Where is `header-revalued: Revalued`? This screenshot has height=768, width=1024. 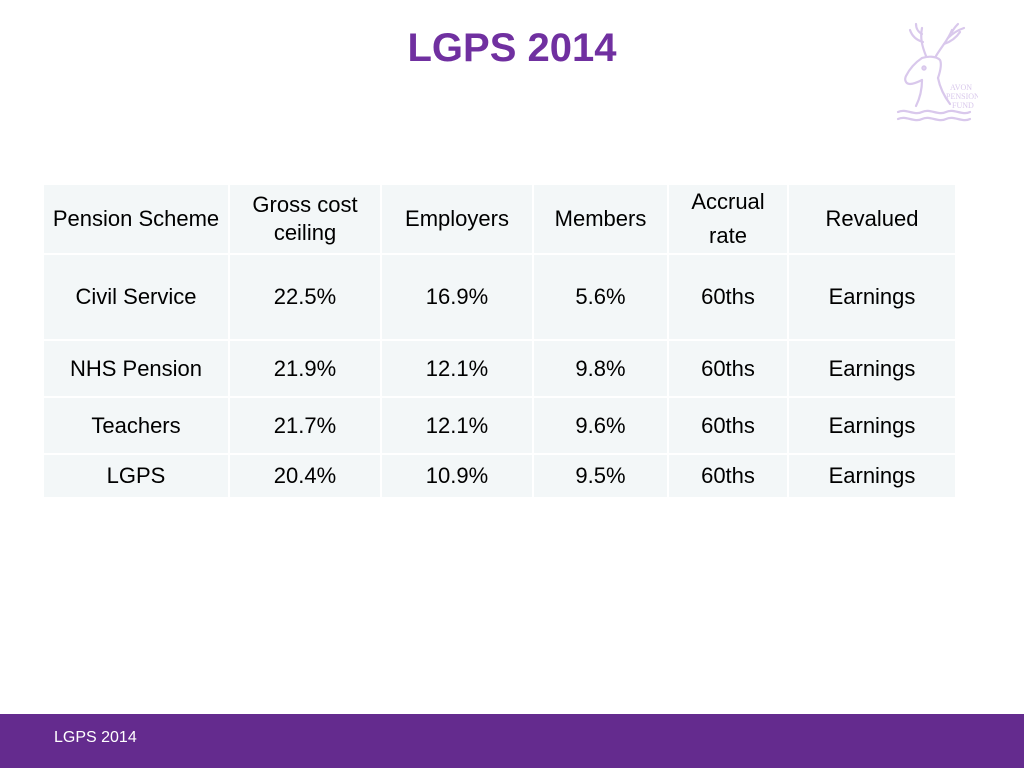
header-revalued: Revalued is located at coordinates (872, 219).